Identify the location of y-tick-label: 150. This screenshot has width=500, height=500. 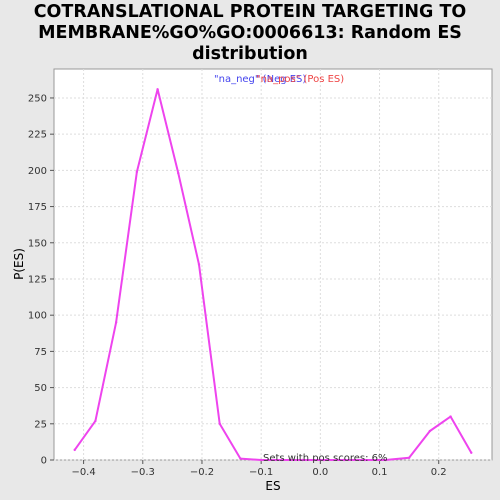
(37, 243).